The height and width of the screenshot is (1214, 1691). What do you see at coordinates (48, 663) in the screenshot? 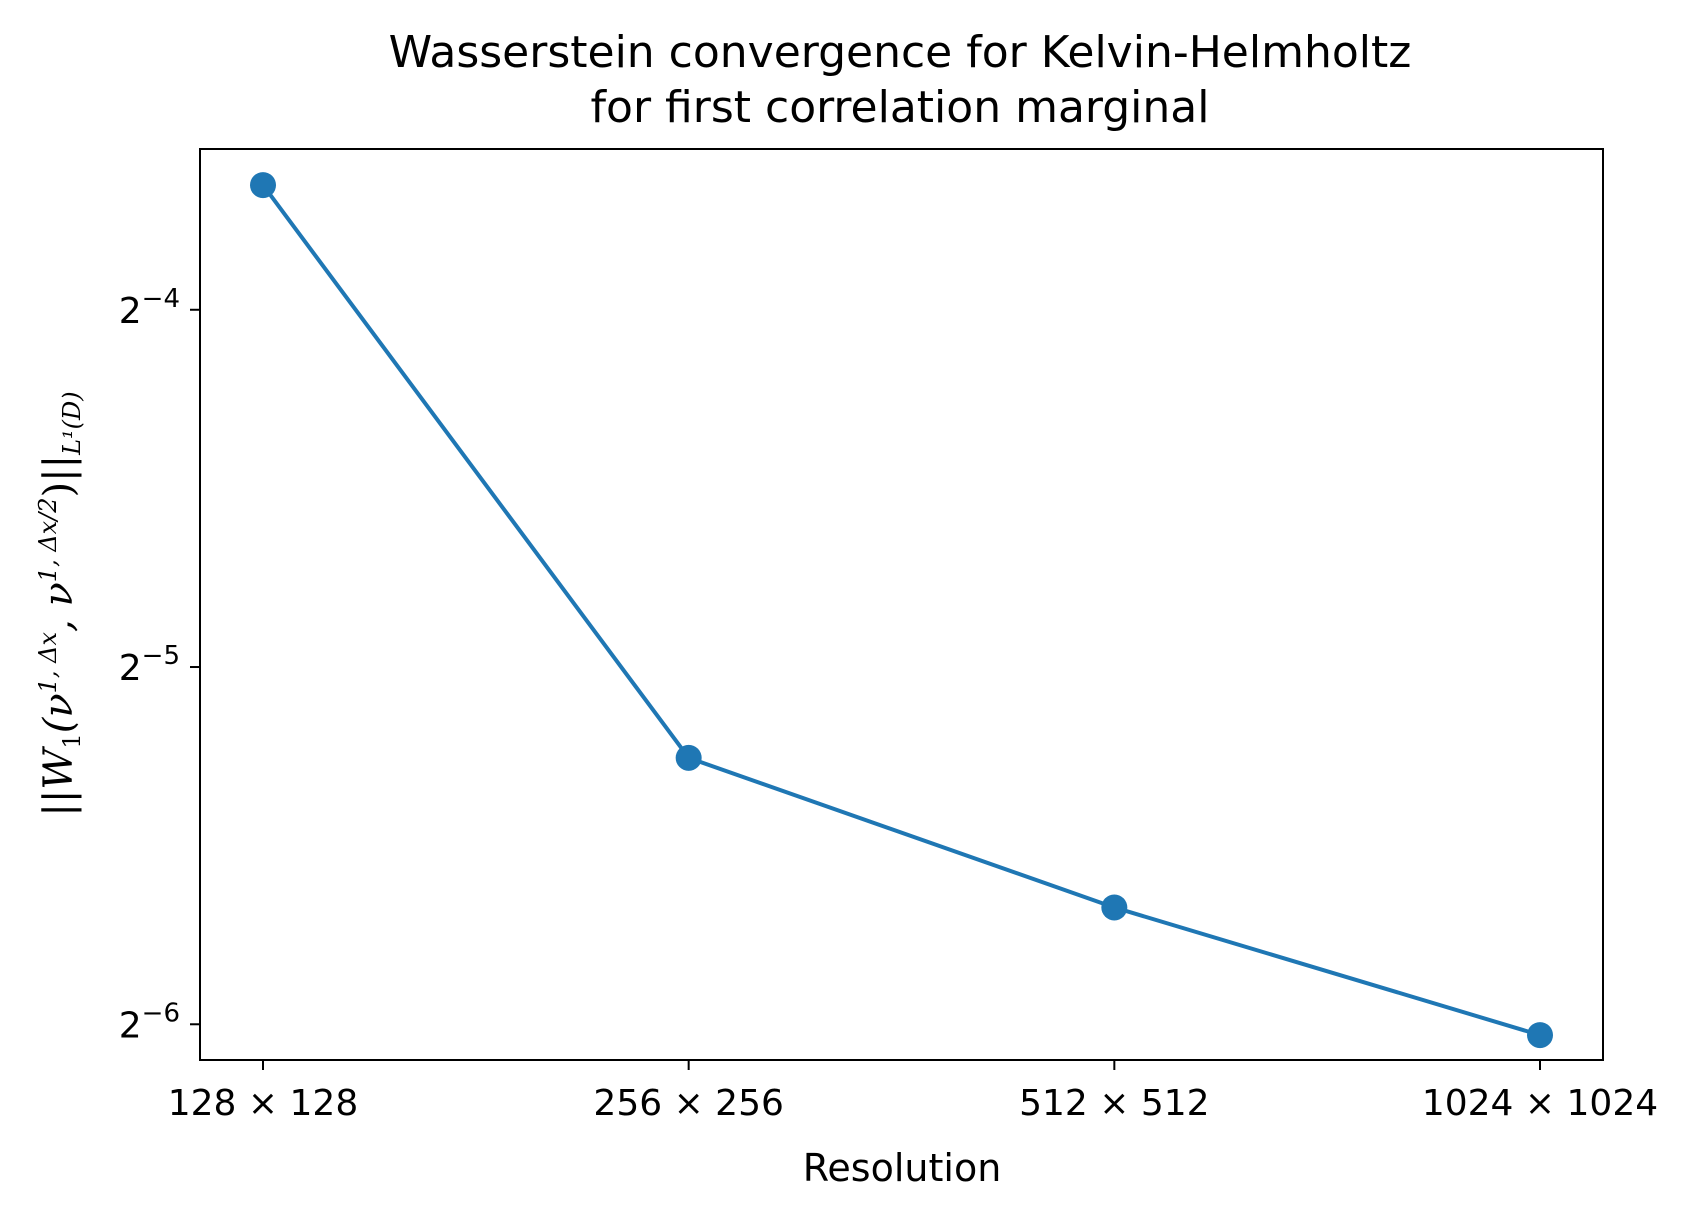
I see `ylabel-sup-1: 1, Δx` at bounding box center [48, 663].